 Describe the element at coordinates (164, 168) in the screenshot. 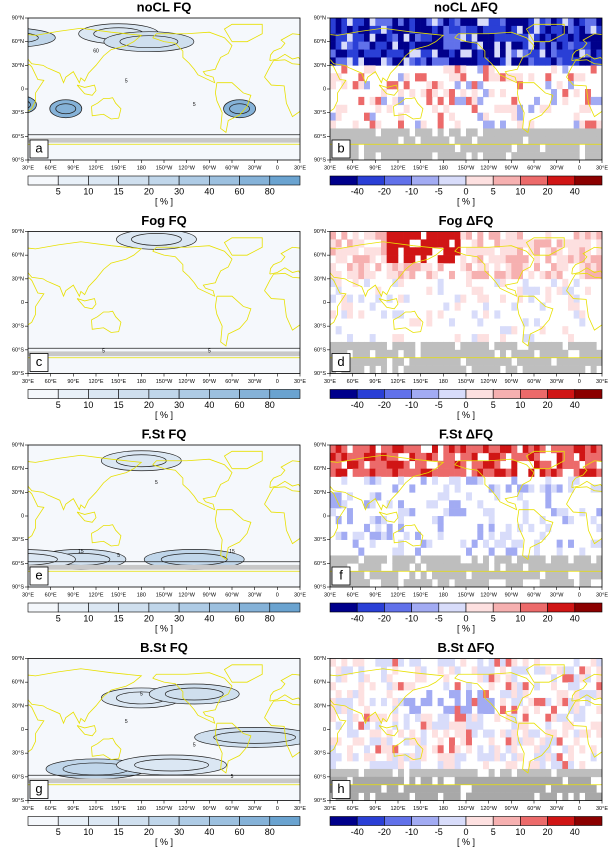

I see `lon-tick-label: 150°W` at that location.